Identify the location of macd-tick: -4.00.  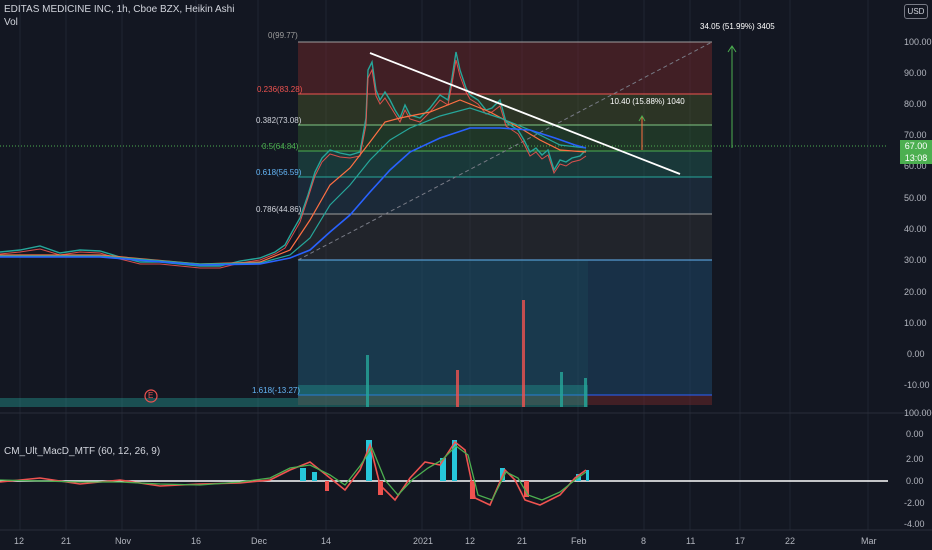
(914, 524).